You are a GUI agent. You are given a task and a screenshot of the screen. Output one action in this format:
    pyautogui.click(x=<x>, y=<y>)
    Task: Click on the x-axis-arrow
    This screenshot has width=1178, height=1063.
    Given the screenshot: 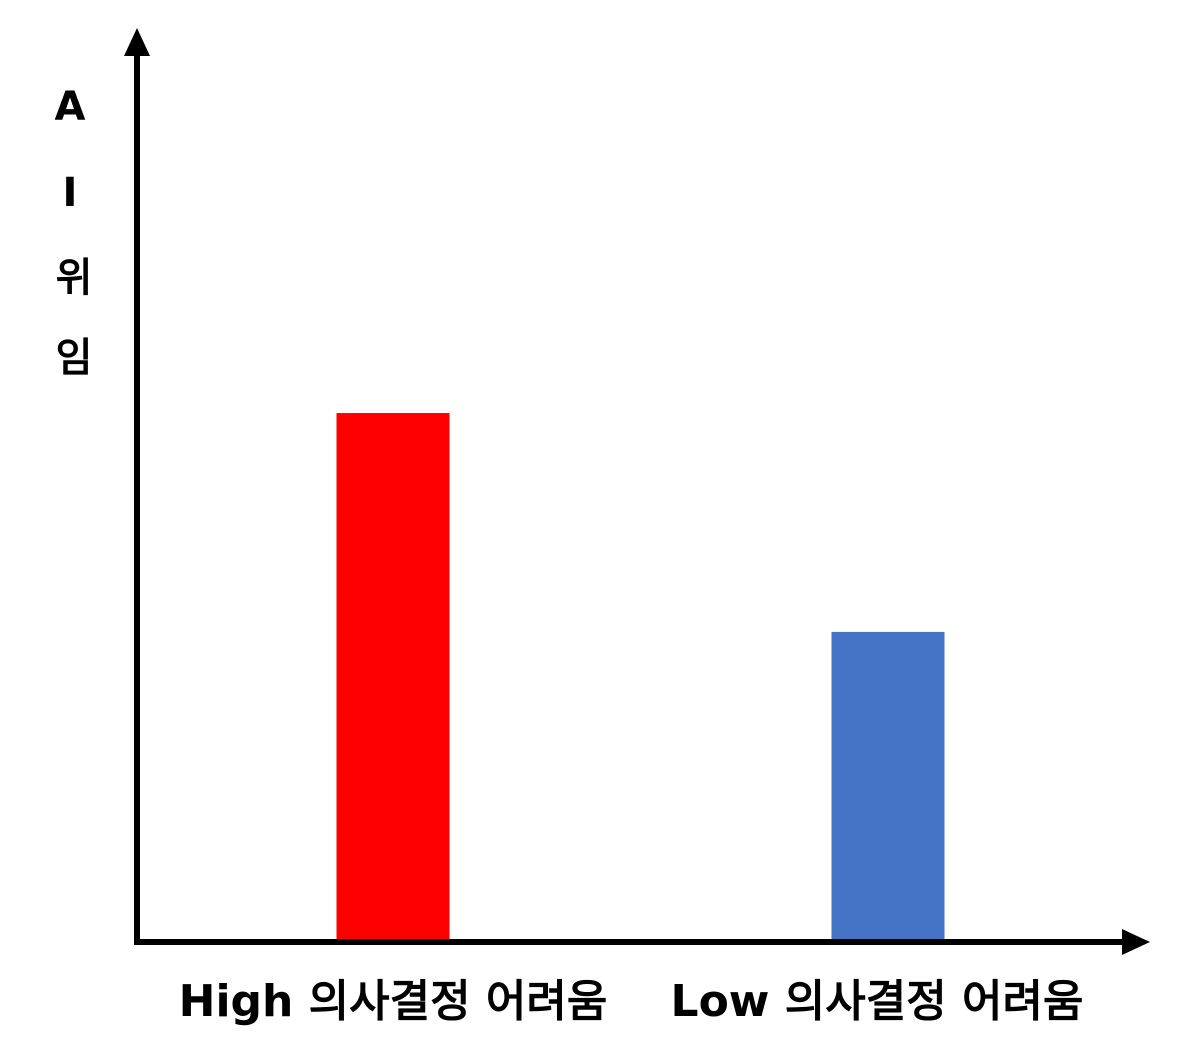 What is the action you would take?
    pyautogui.click(x=1136, y=942)
    